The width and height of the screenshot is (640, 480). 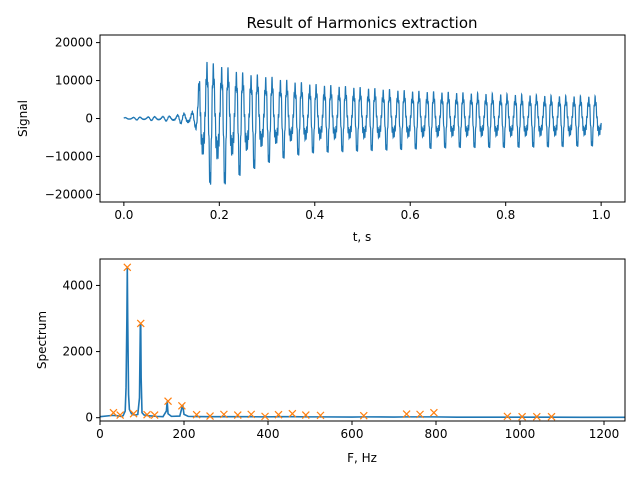 I want to click on spectrum-x-tick-label: 400, so click(x=268, y=434).